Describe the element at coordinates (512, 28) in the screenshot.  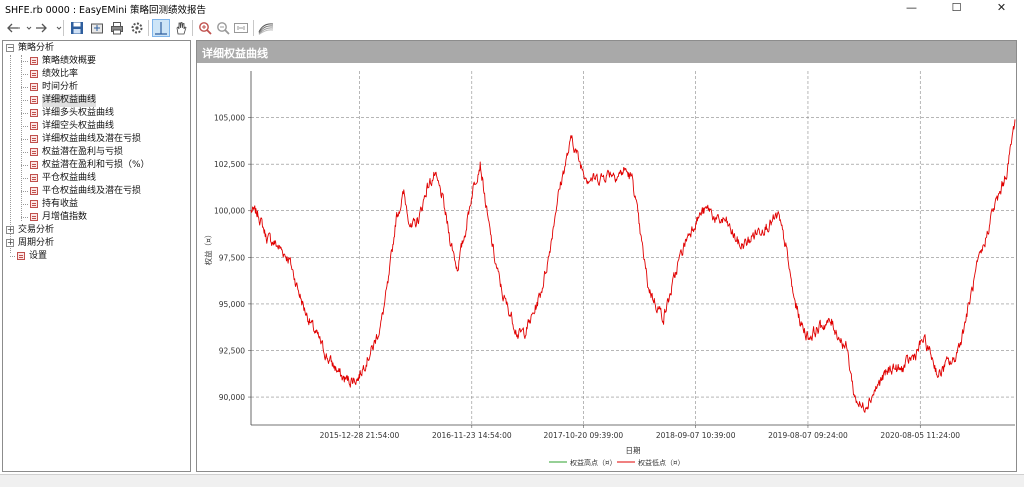
I see `toolbar` at that location.